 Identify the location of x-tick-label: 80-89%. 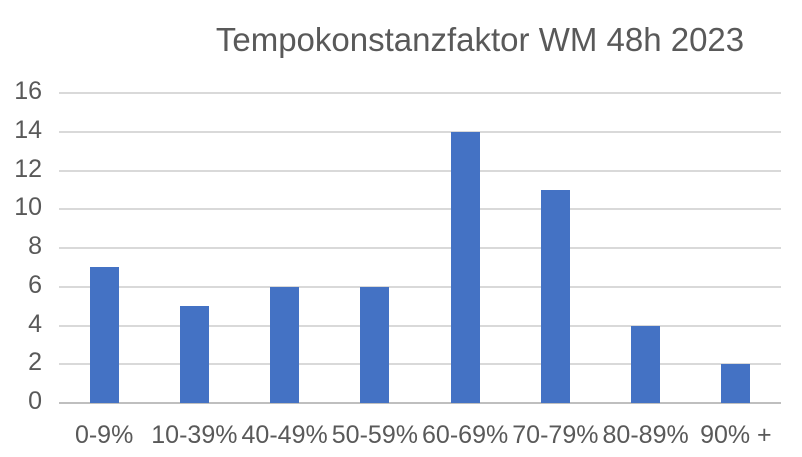
(645, 435).